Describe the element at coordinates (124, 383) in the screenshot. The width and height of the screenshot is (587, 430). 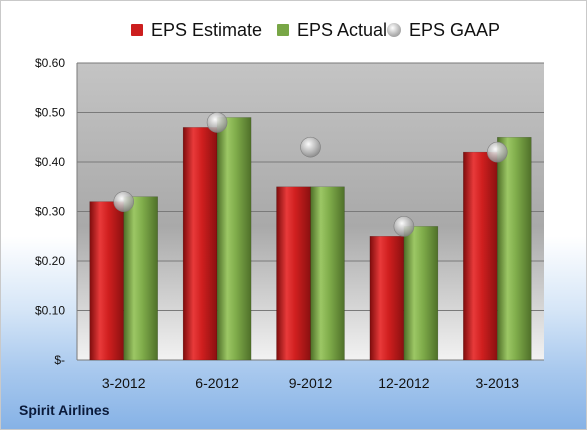
I see `x-tick-label: 3-2012` at that location.